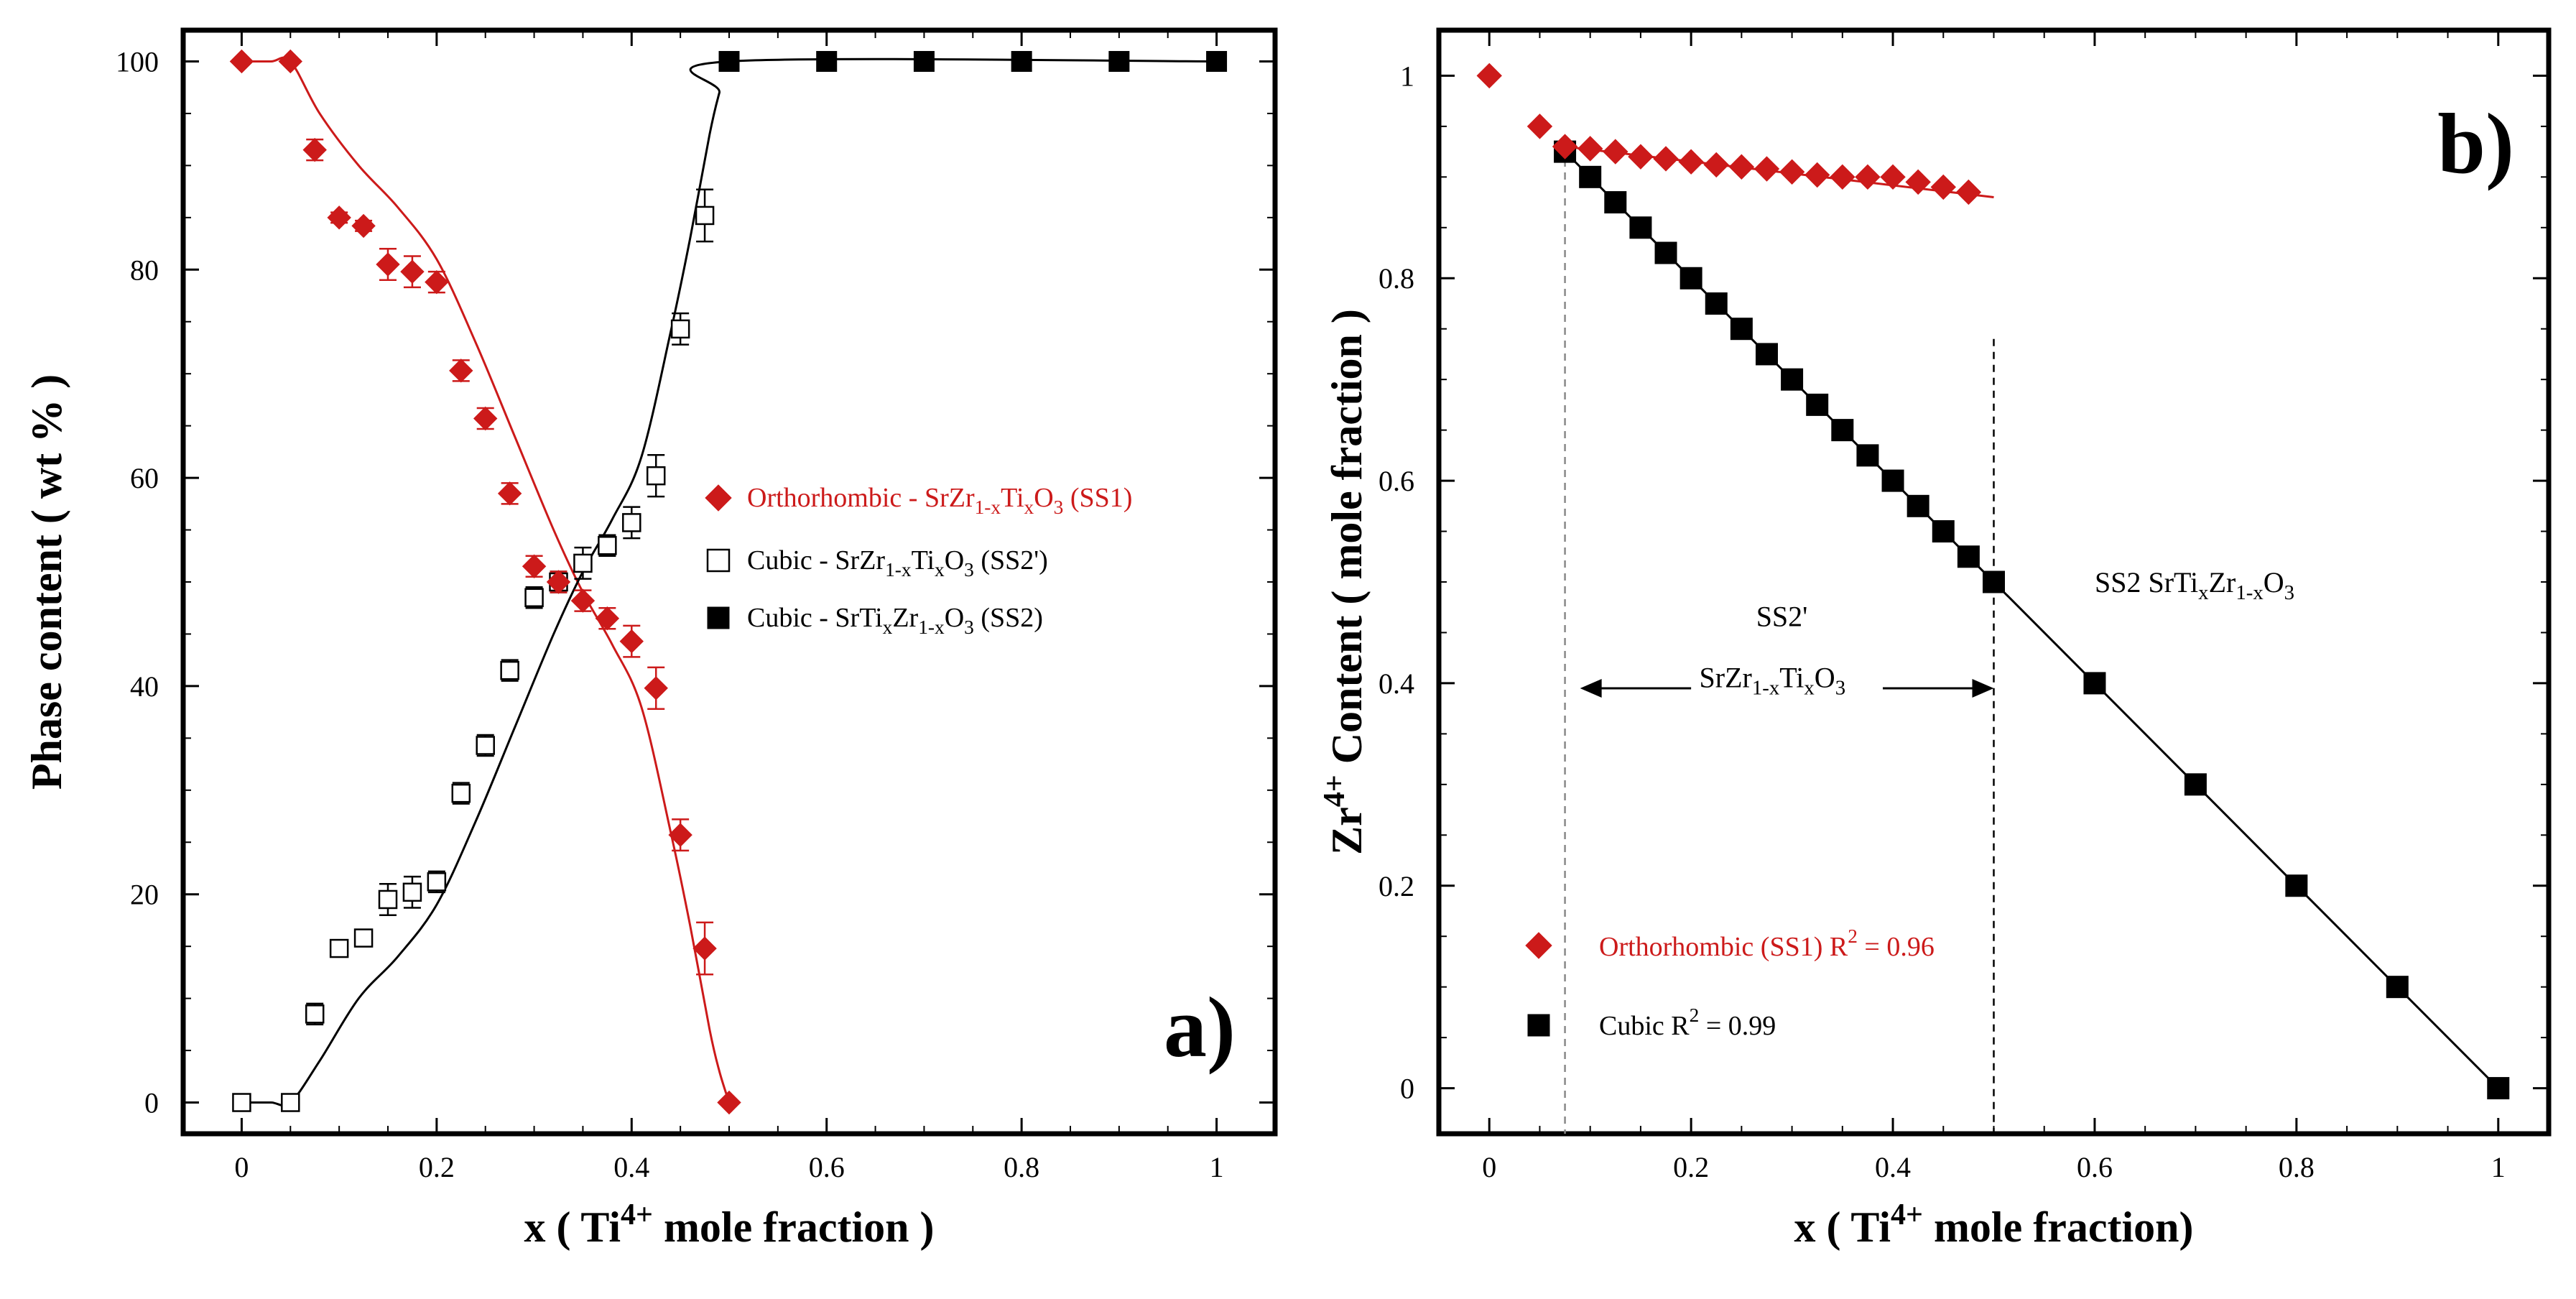  I want to click on ss2-region-label-part: SS2 SrTi, so click(2146, 582).